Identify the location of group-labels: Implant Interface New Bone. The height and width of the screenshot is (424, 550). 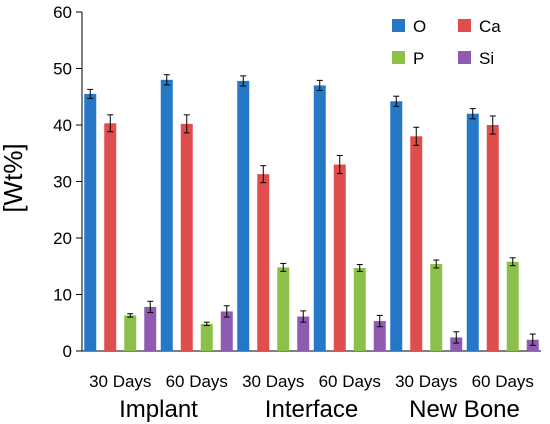
(319, 409).